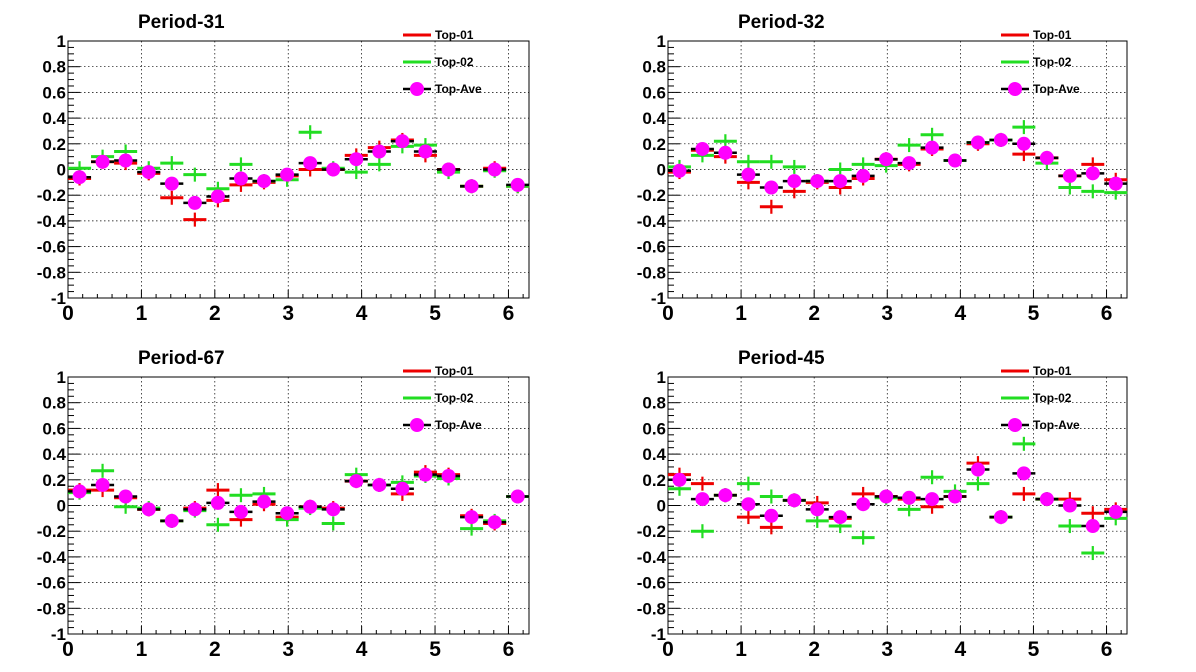  I want to click on series-top-ave, so click(898, 498).